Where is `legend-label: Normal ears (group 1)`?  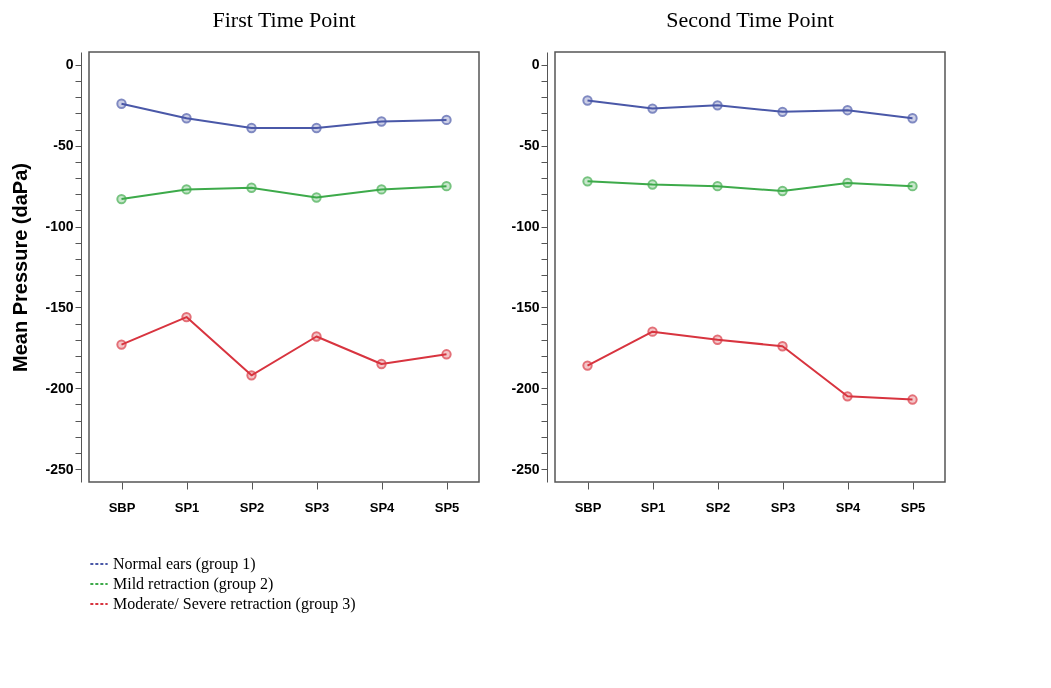
legend-label: Normal ears (group 1) is located at coordinates (184, 564).